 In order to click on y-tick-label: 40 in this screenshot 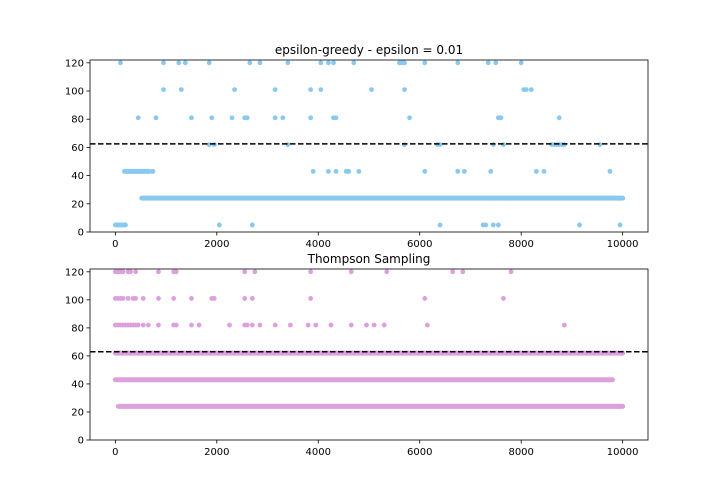, I will do `click(77, 384)`.